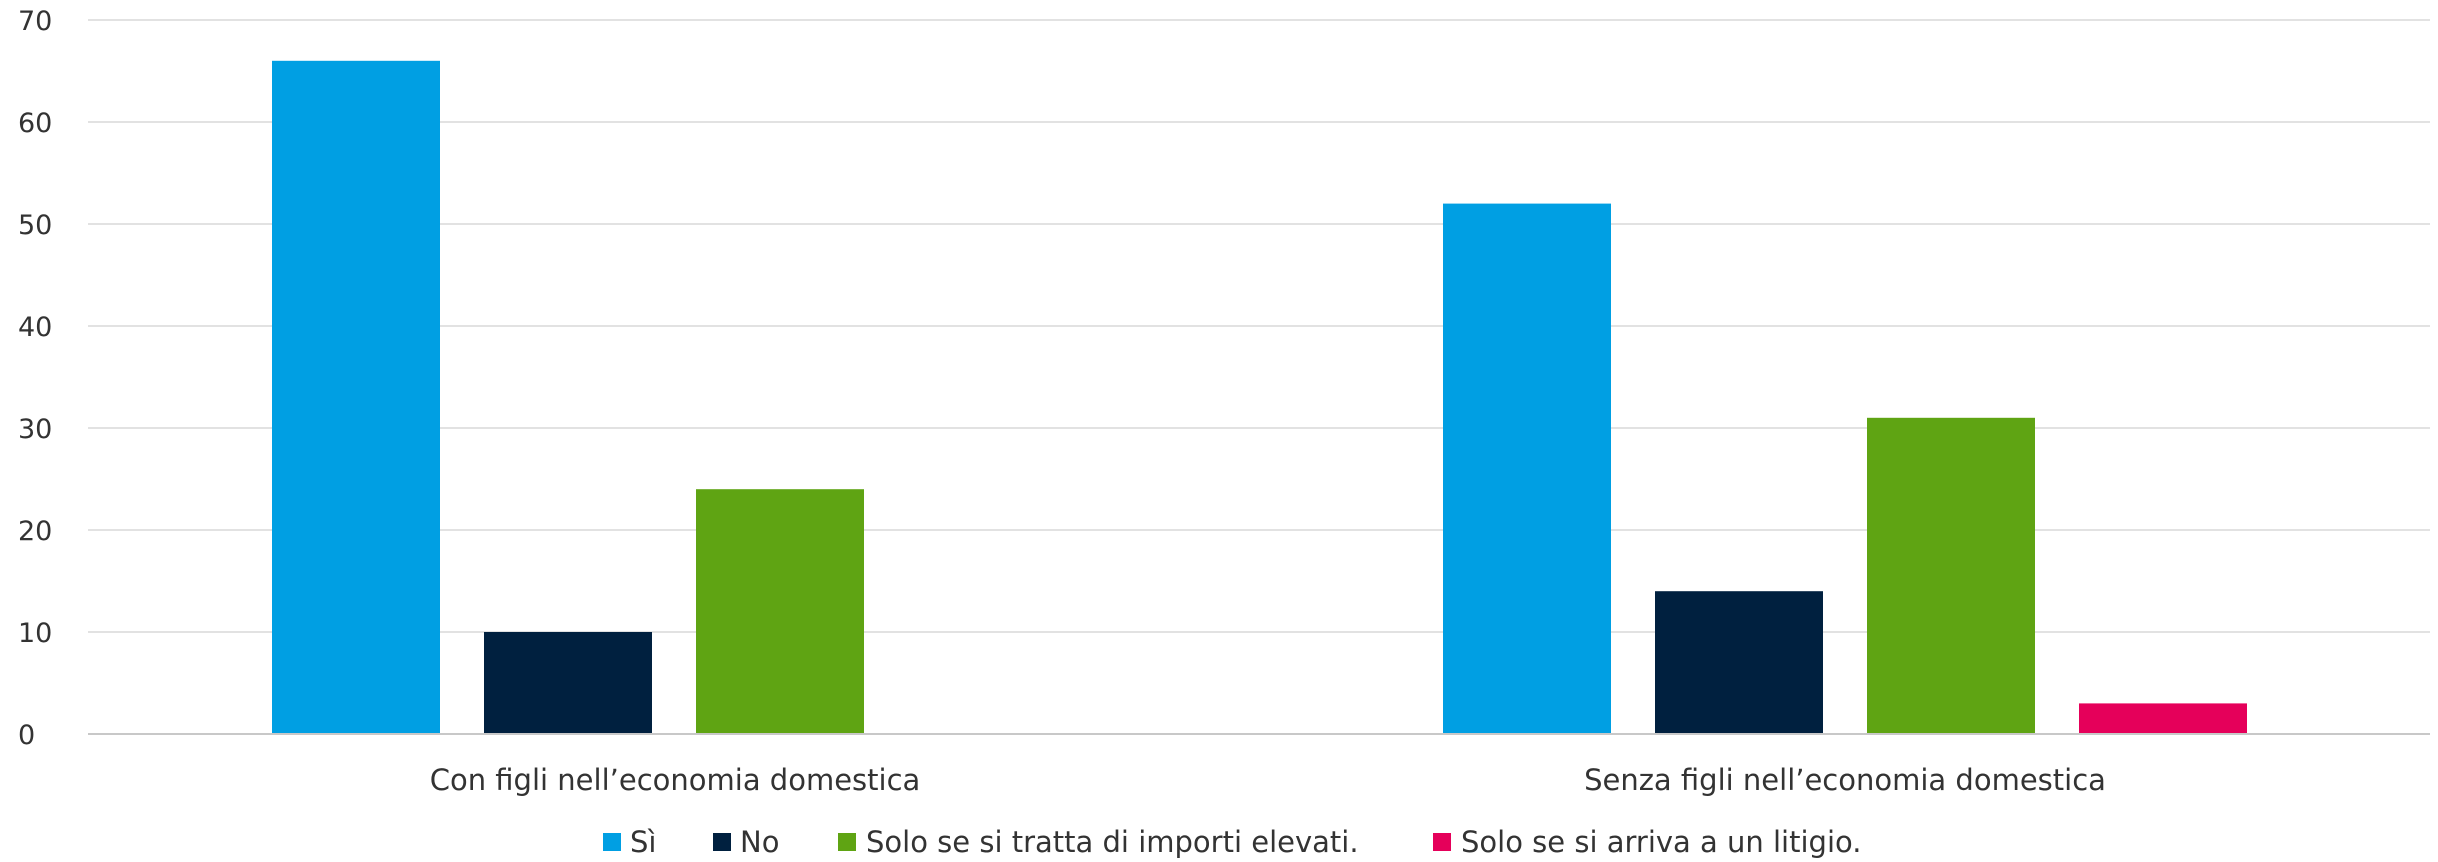  I want to click on legend-swatch-importi-elevati, so click(847, 842).